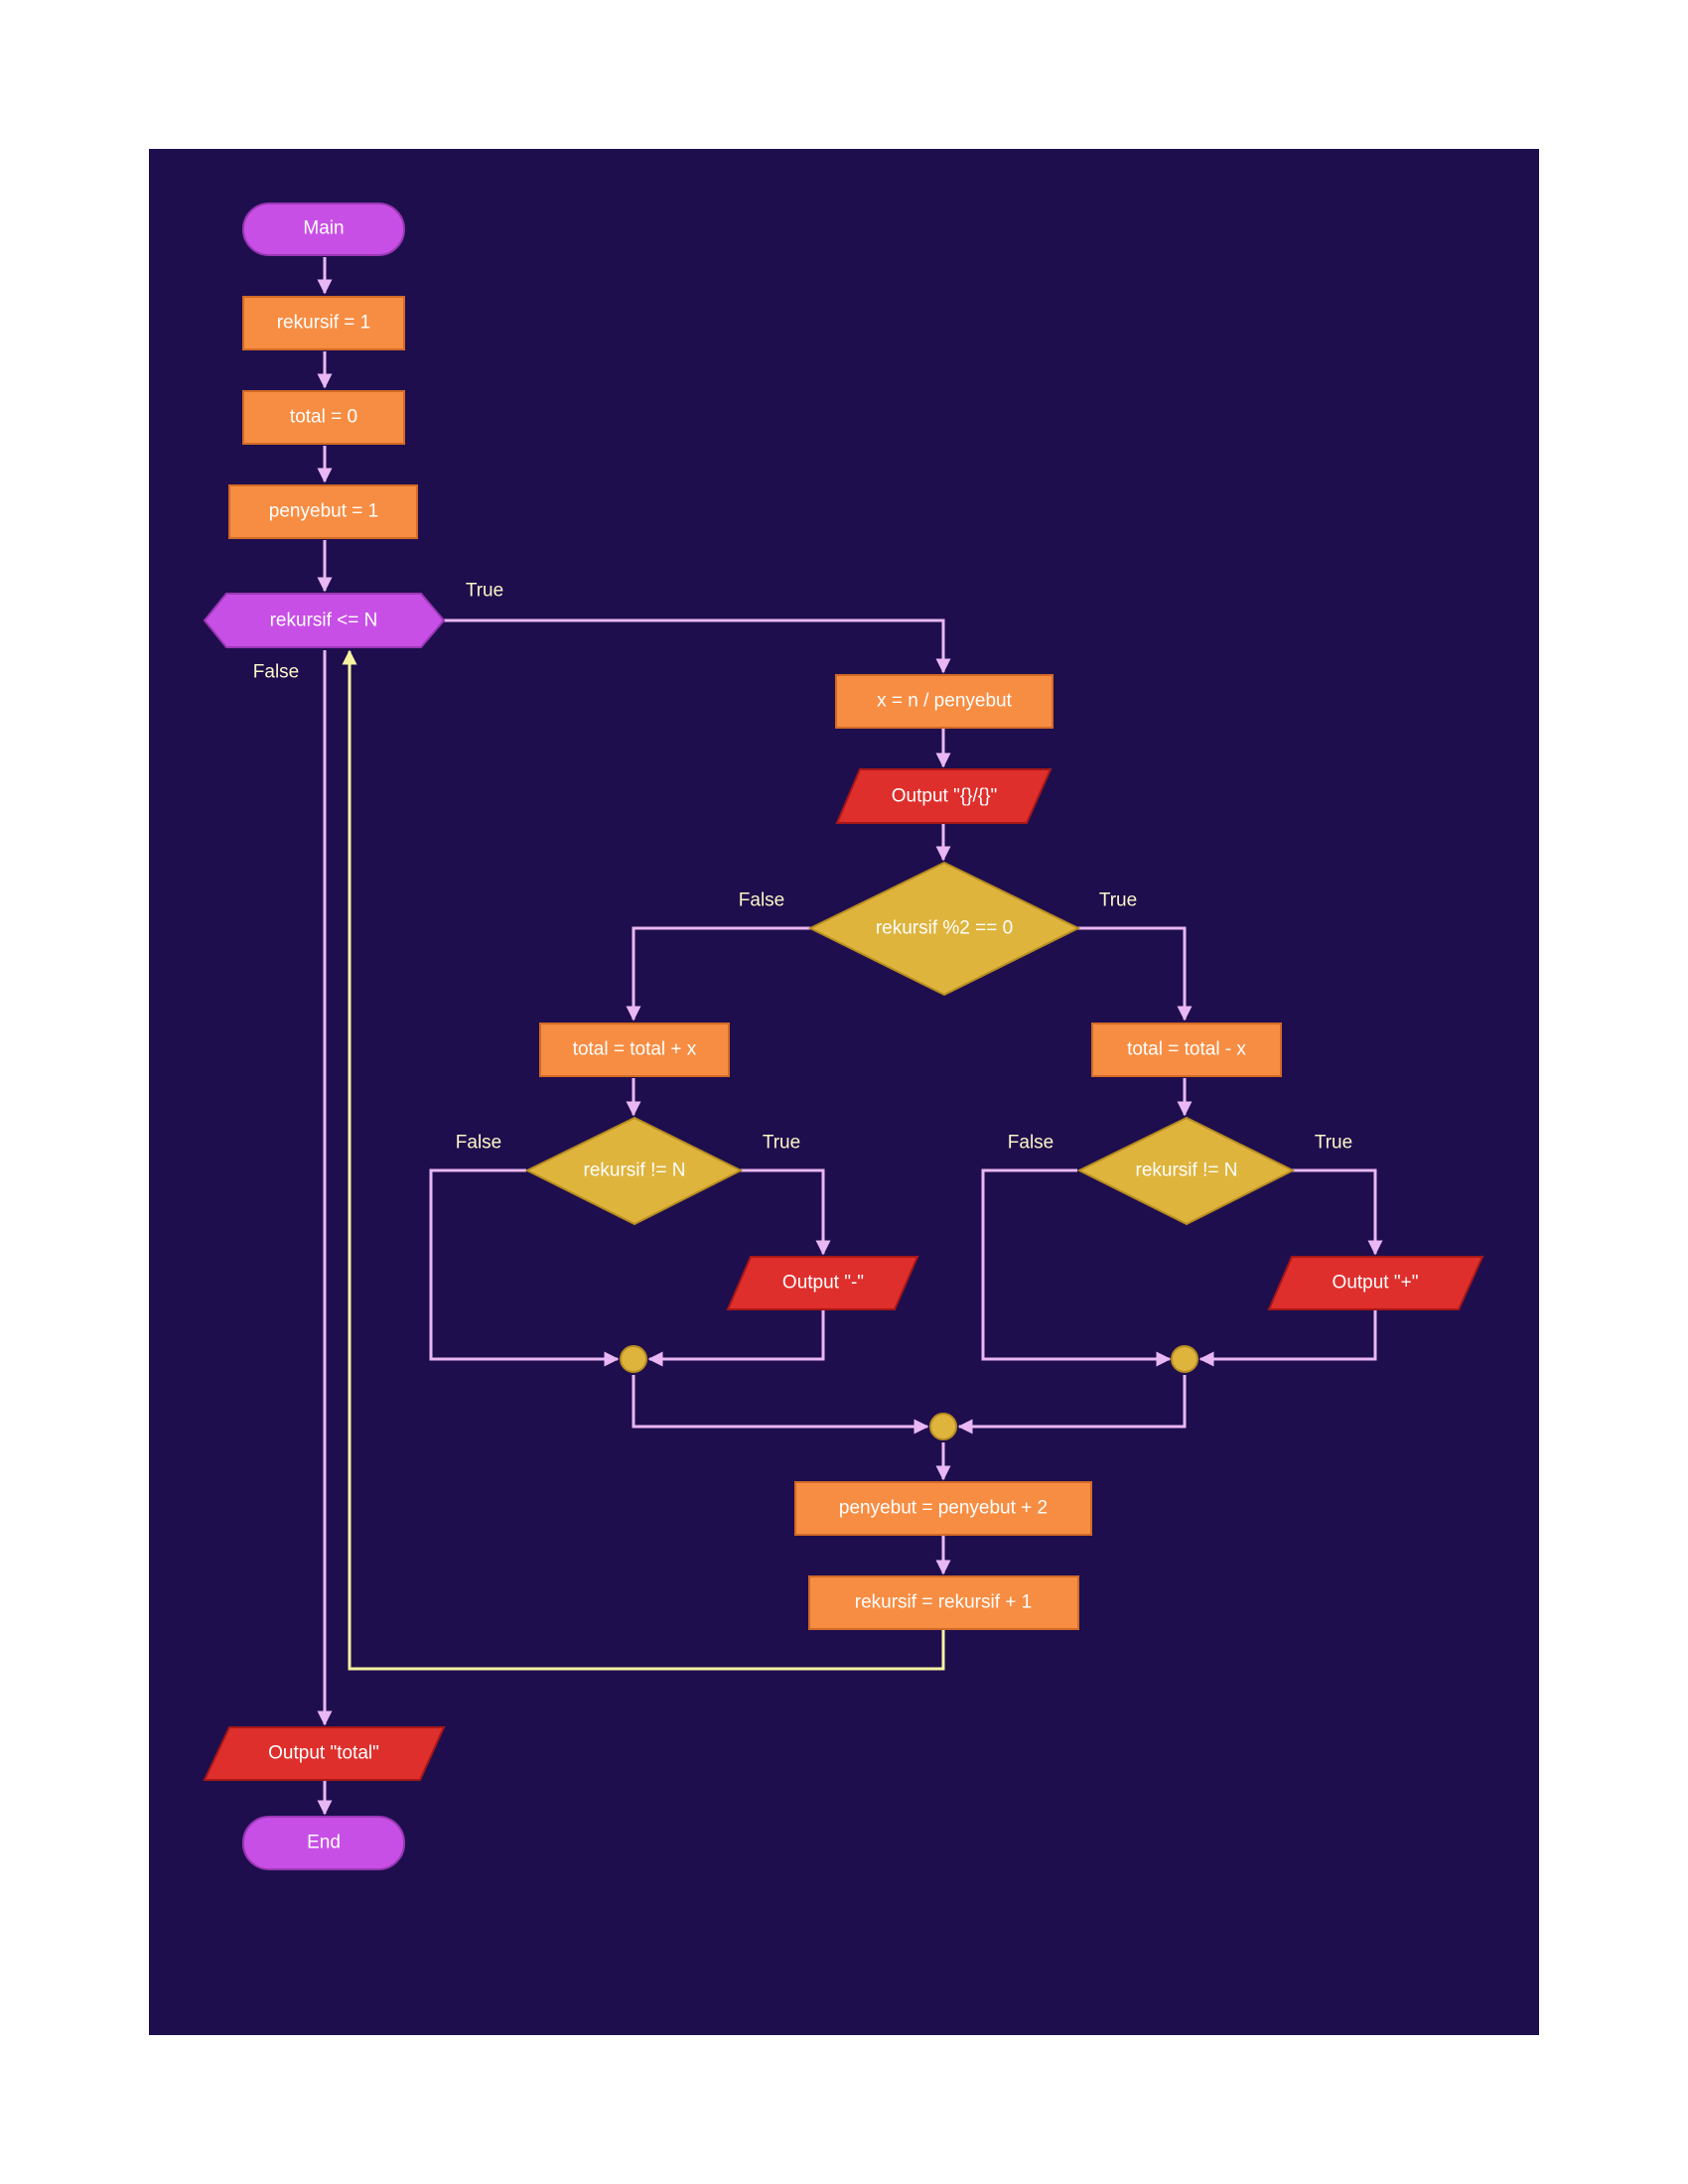  I want to click on label-right-false: False, so click(1031, 1143).